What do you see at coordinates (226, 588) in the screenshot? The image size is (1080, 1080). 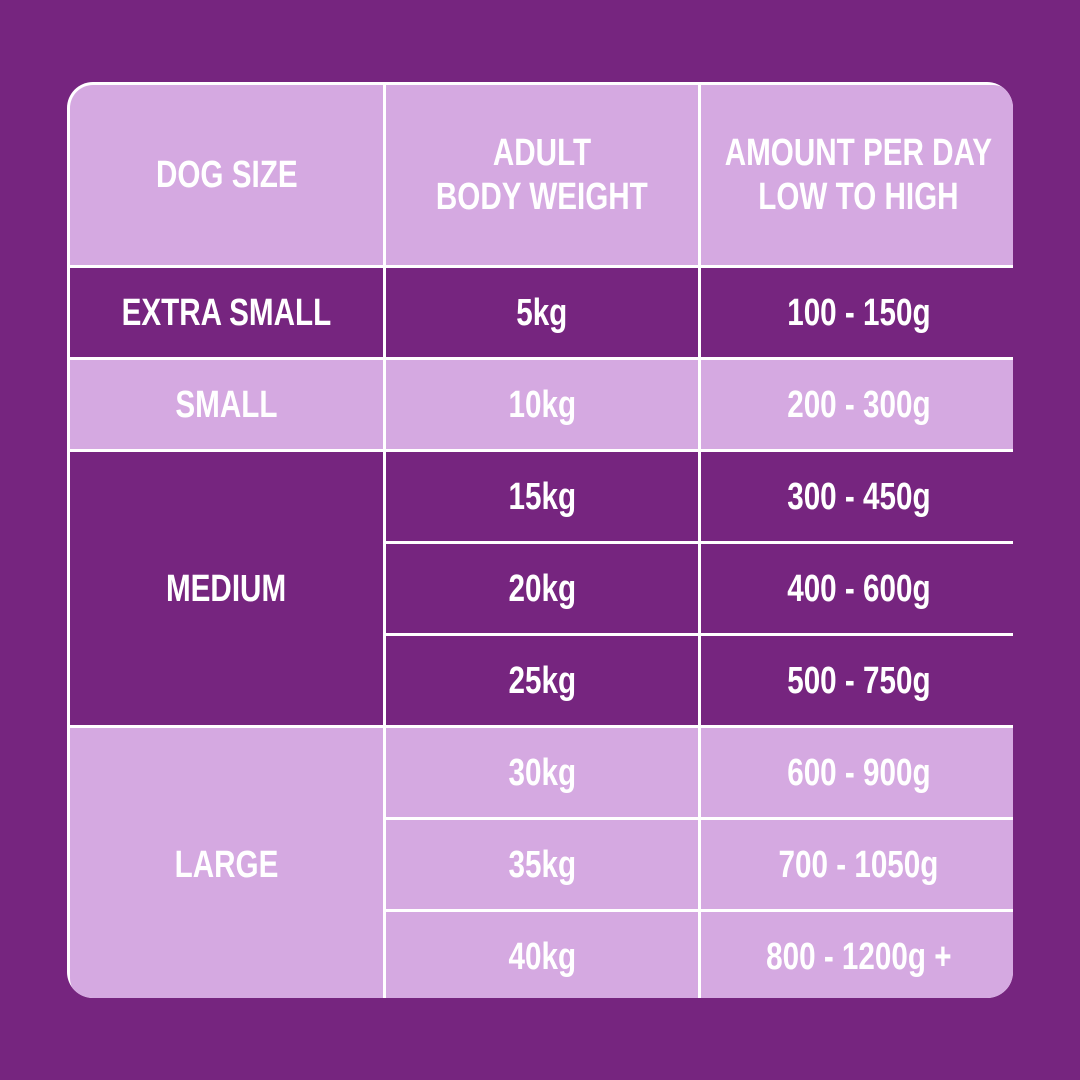 I see `size-medium: MEDIUM` at bounding box center [226, 588].